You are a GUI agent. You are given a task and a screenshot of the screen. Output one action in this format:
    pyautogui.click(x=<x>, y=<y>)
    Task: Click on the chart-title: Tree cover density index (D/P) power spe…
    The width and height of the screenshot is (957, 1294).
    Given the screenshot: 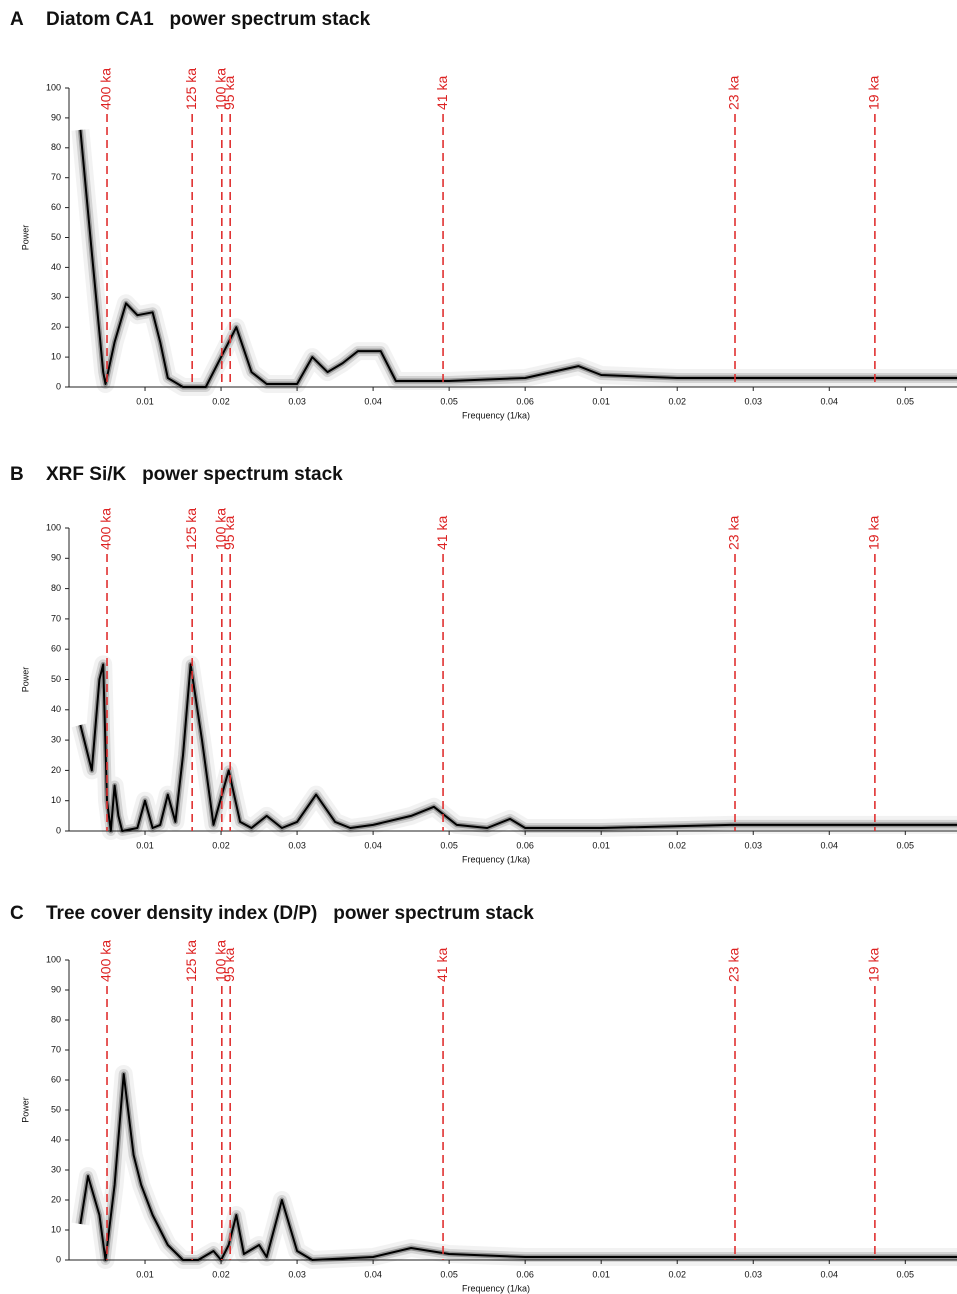 What is the action you would take?
    pyautogui.click(x=290, y=913)
    